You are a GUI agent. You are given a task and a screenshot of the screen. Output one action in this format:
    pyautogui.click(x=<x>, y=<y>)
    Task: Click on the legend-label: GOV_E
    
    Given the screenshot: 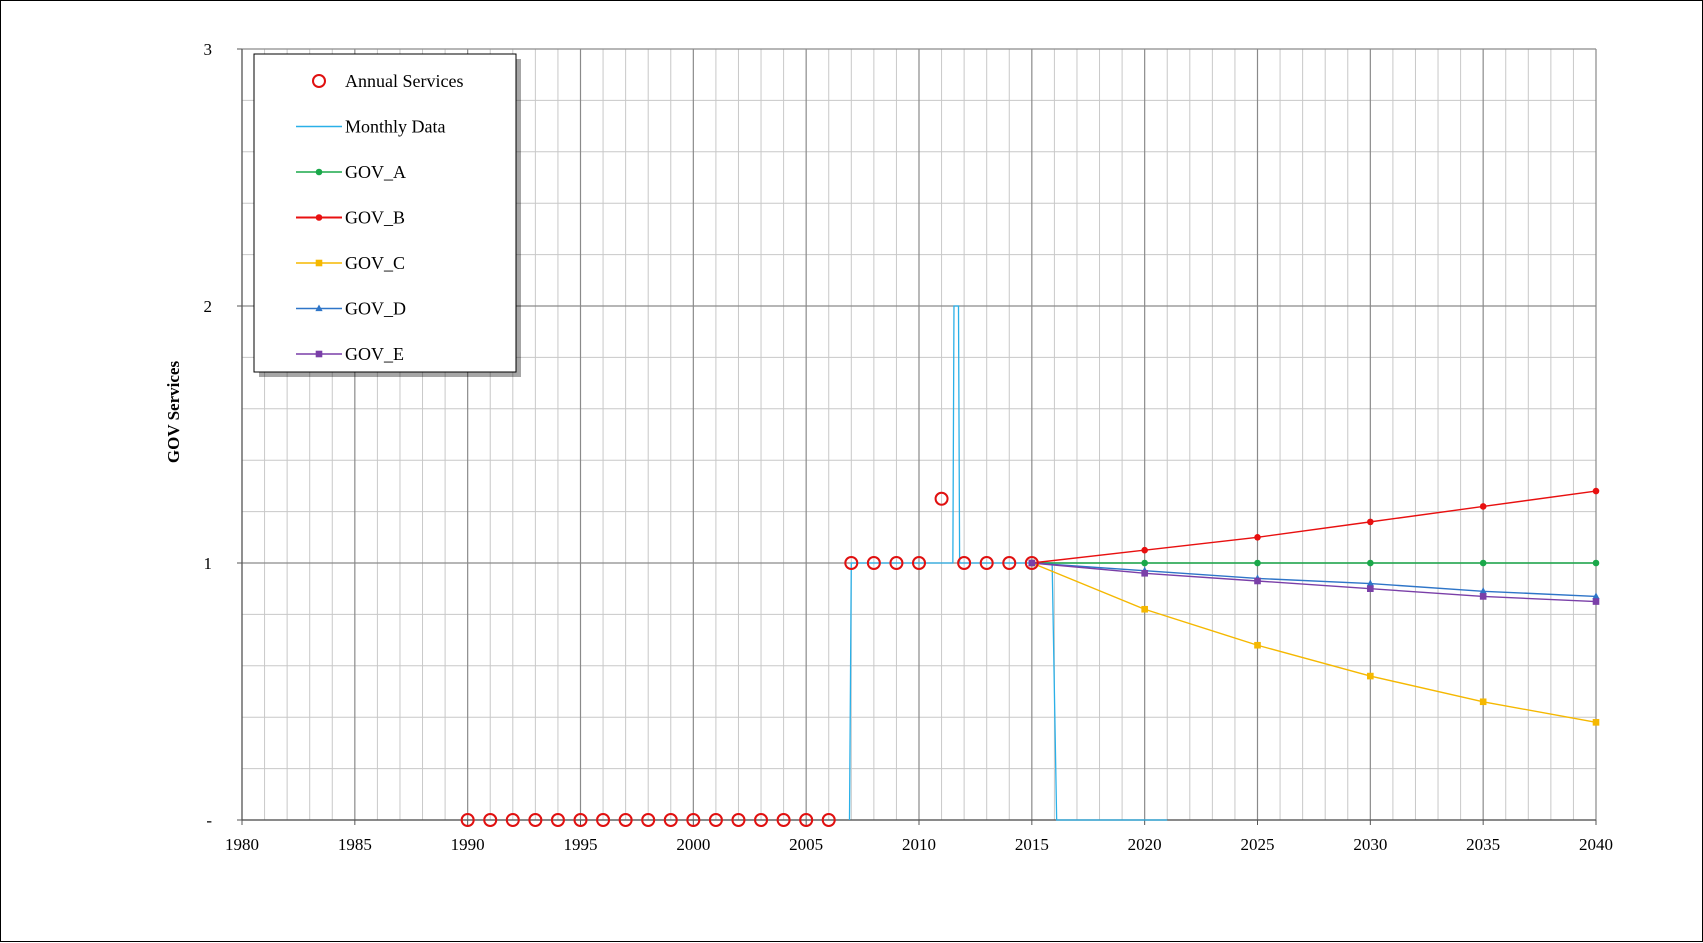 What is the action you would take?
    pyautogui.click(x=374, y=354)
    